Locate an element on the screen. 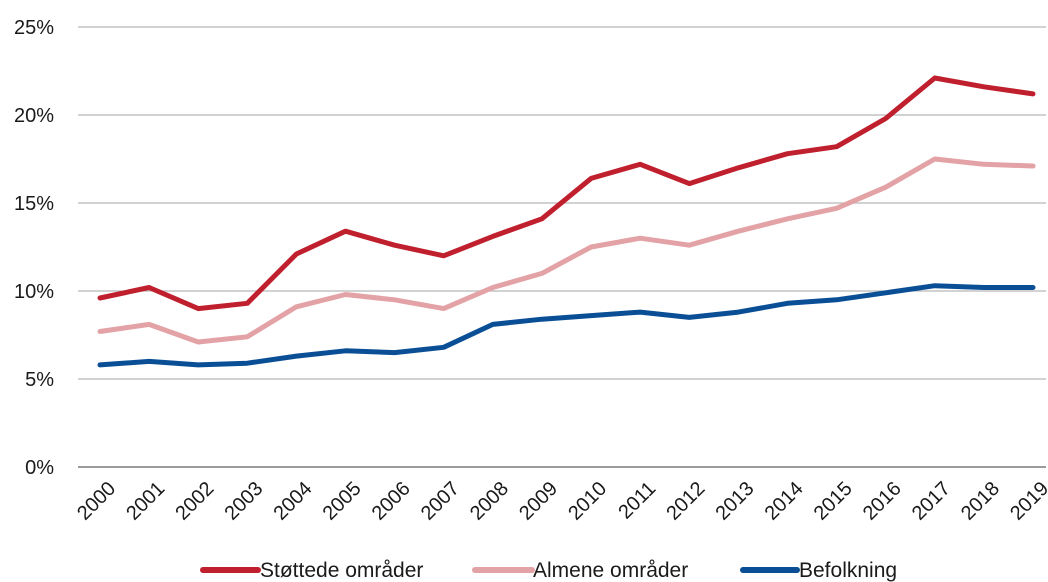  x-tick-label: 2000 is located at coordinates (96, 501).